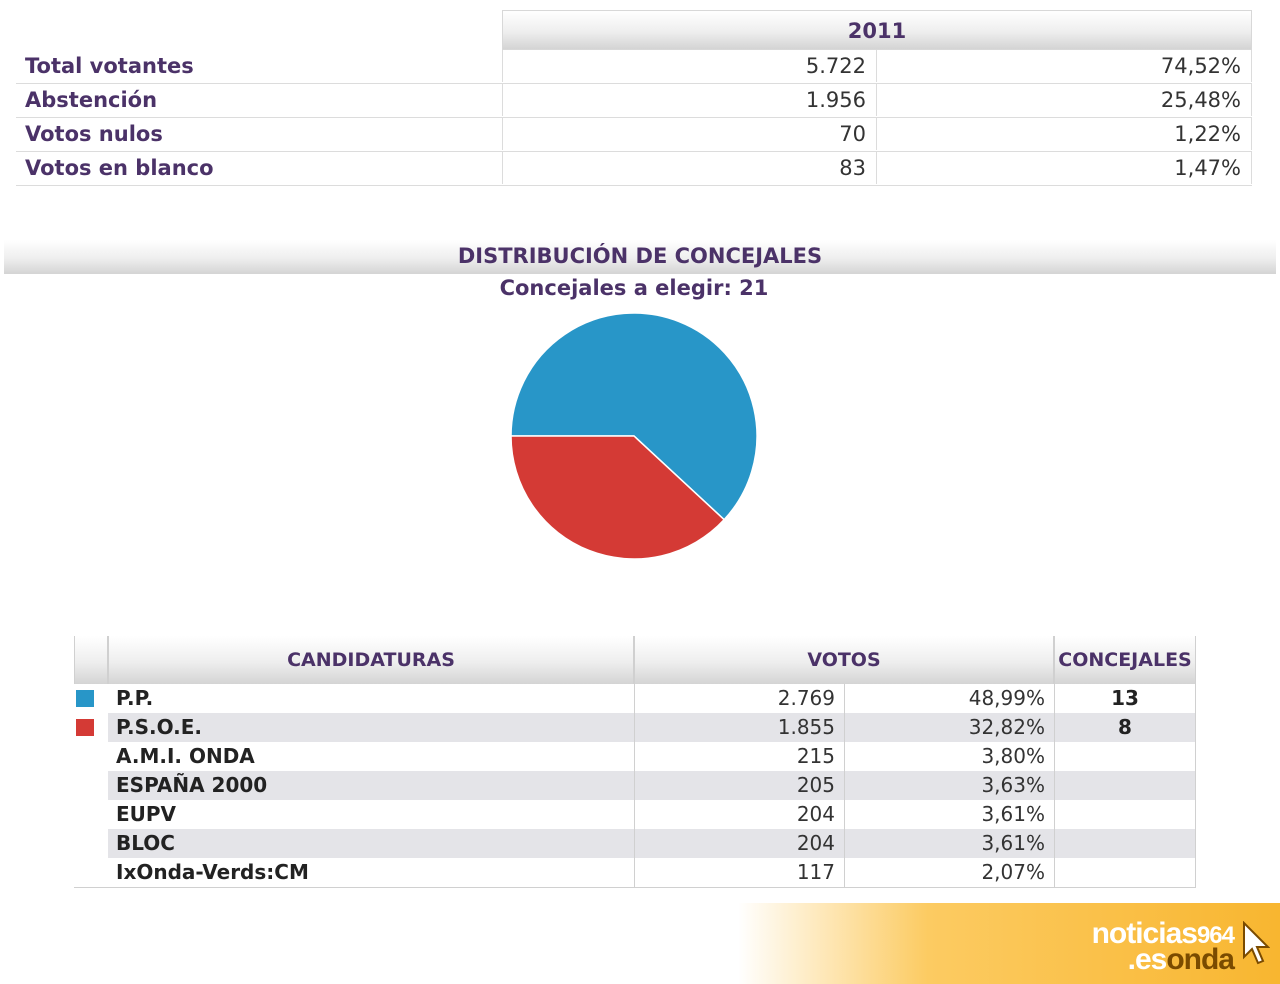 This screenshot has height=984, width=1280. What do you see at coordinates (85, 727) in the screenshot?
I see `psoe-color-swatch` at bounding box center [85, 727].